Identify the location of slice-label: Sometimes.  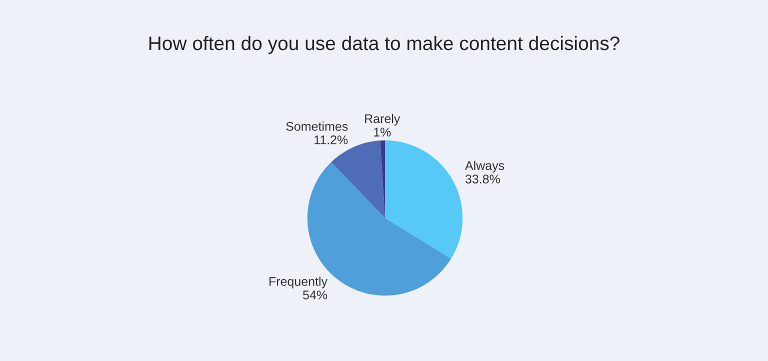
(317, 126).